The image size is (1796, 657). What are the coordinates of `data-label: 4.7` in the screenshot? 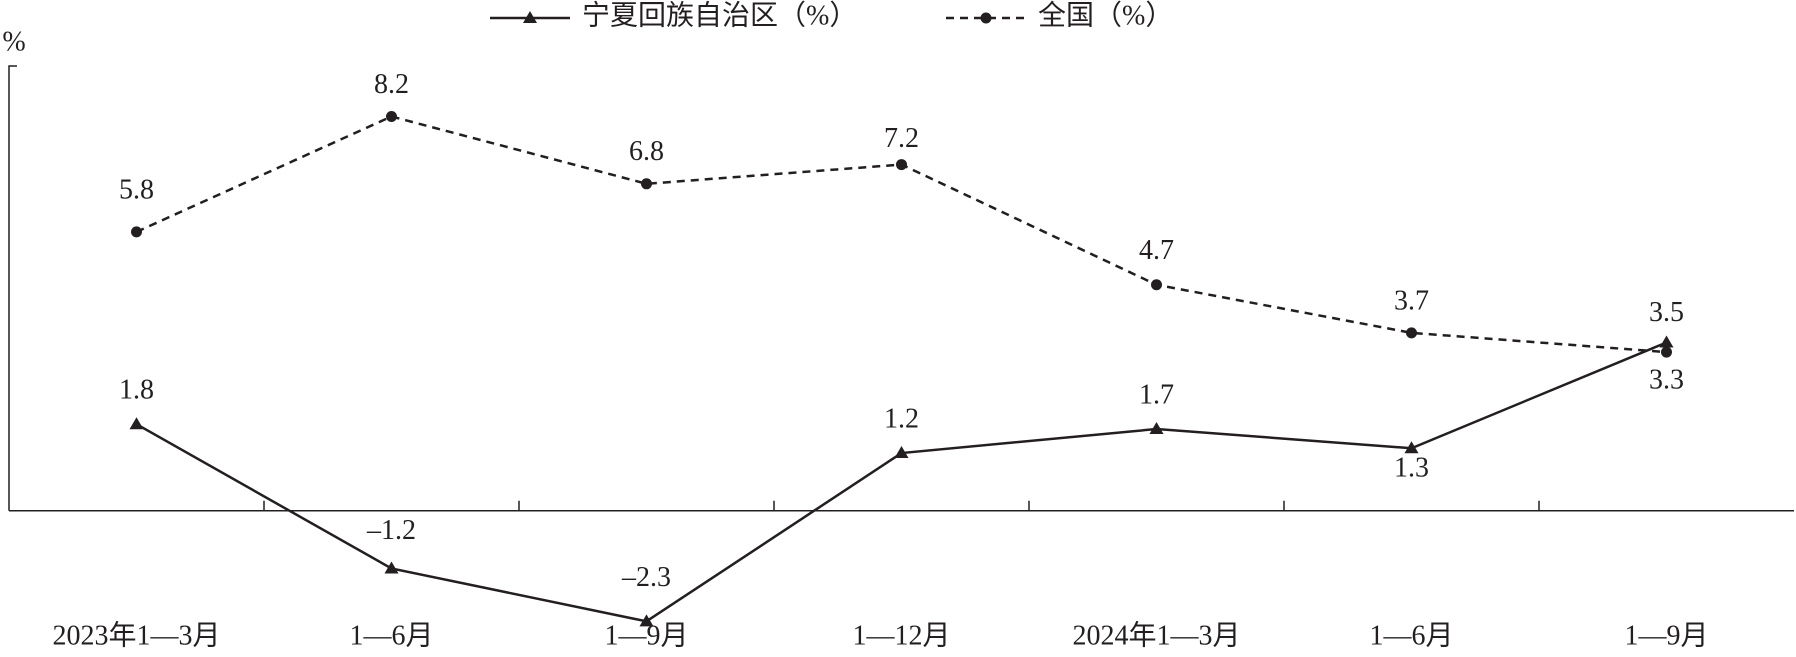 It's located at (1156, 250).